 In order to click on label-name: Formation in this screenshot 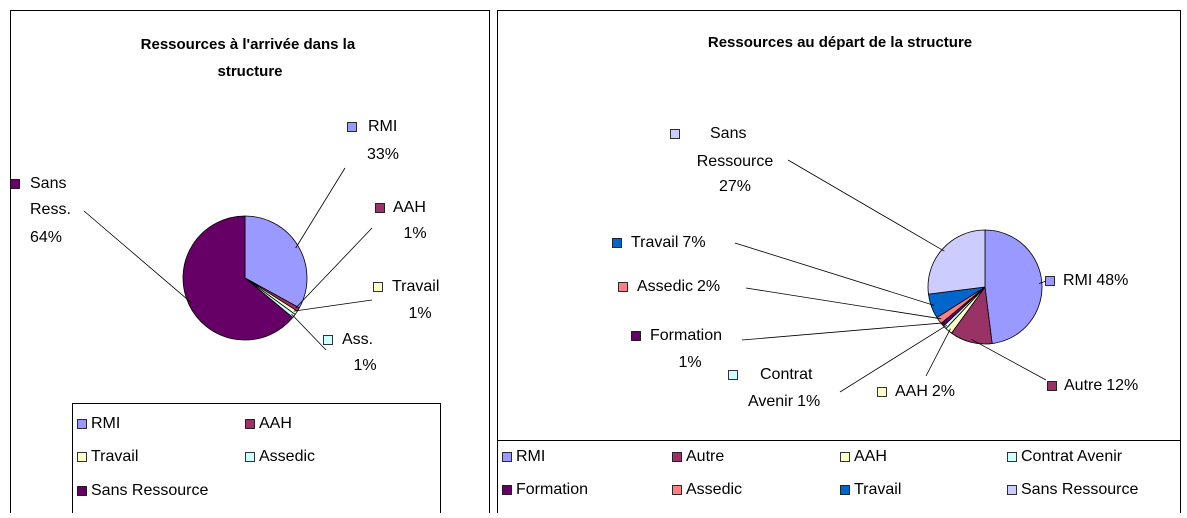, I will do `click(686, 335)`.